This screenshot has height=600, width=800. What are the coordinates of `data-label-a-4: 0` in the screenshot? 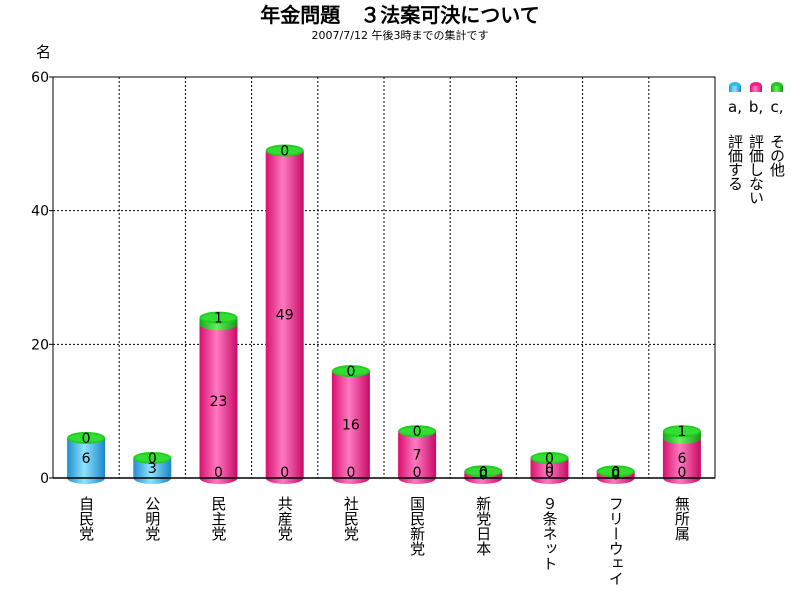 It's located at (350, 473).